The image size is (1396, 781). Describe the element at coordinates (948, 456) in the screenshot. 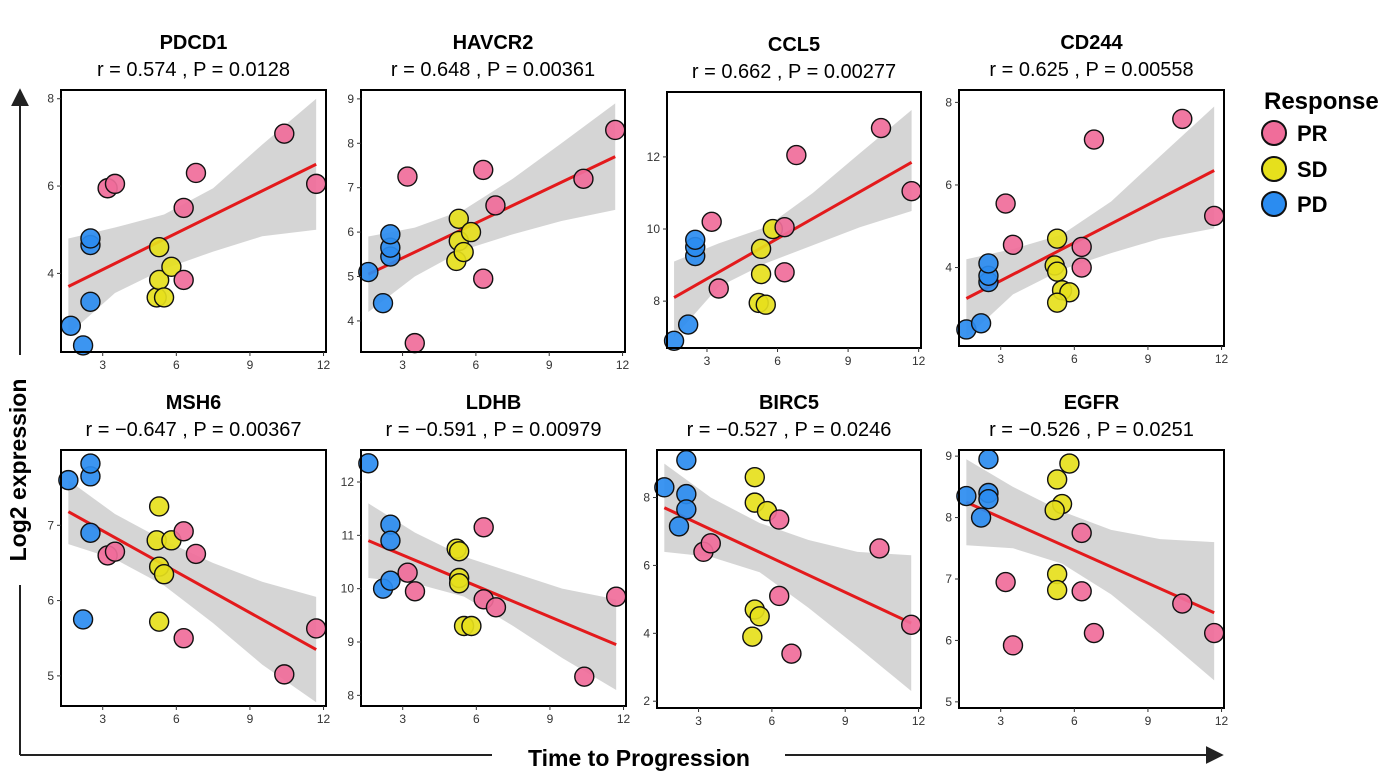

I see `y-tick-label: 9` at that location.